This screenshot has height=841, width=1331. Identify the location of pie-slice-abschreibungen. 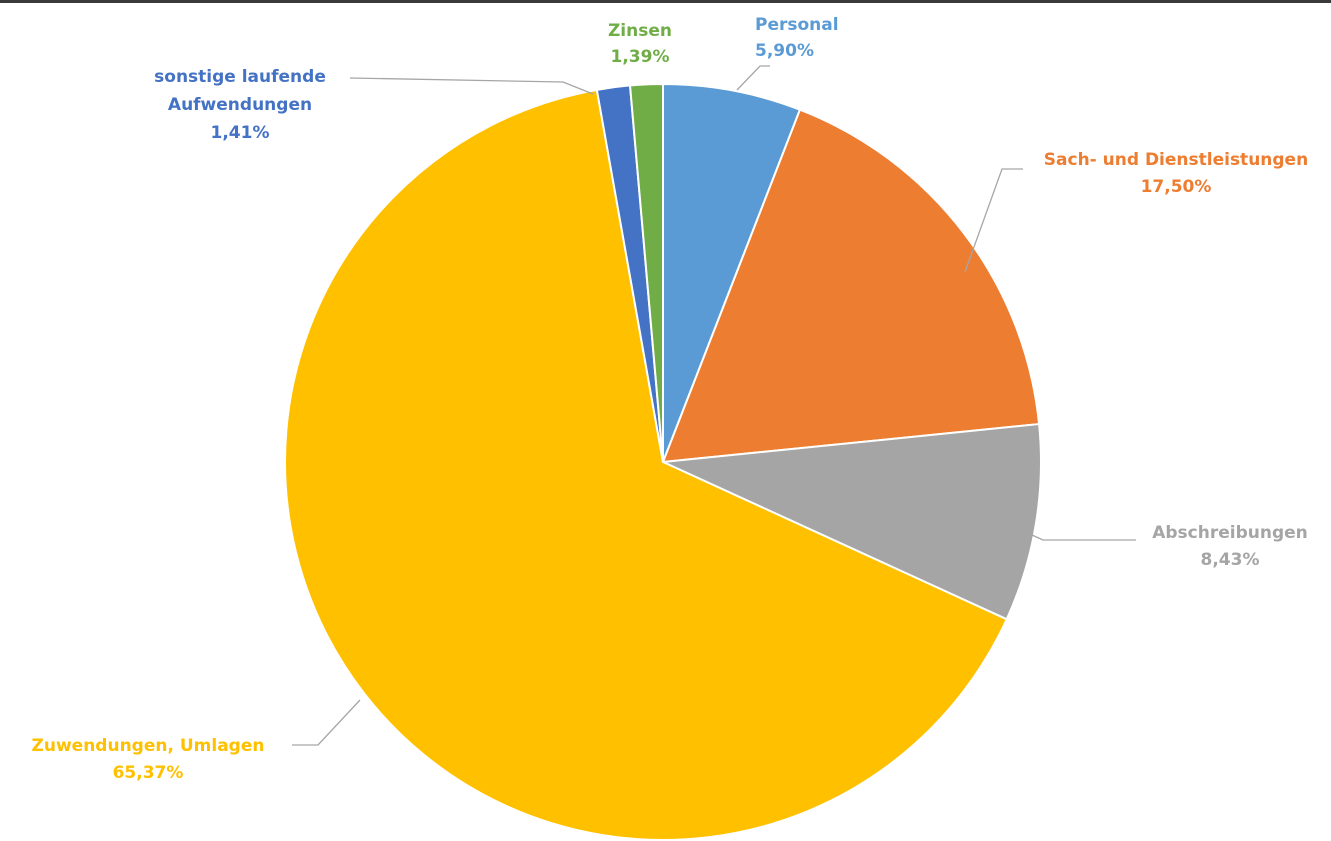
(850, 521).